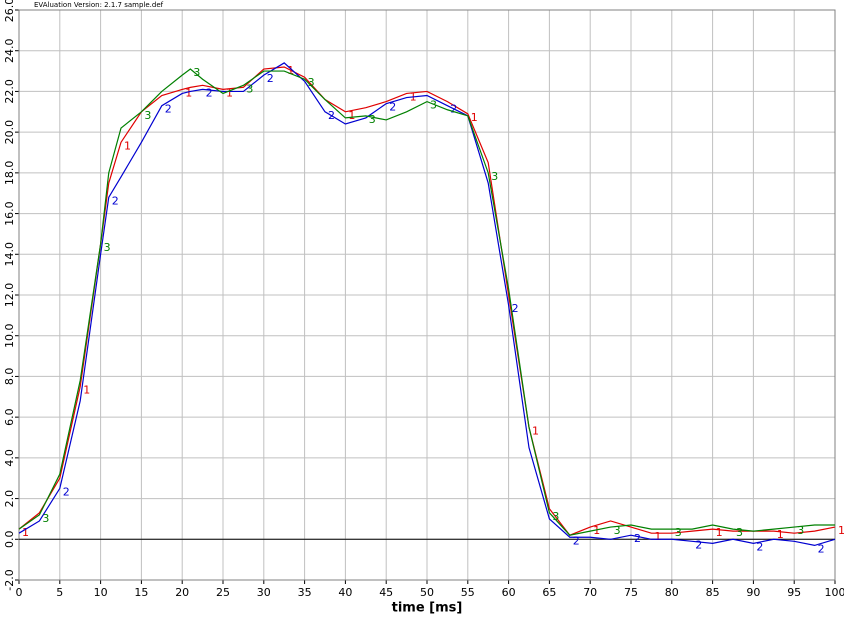 The height and width of the screenshot is (620, 844). I want to click on y-tick-label: 24.0, so click(9, 50).